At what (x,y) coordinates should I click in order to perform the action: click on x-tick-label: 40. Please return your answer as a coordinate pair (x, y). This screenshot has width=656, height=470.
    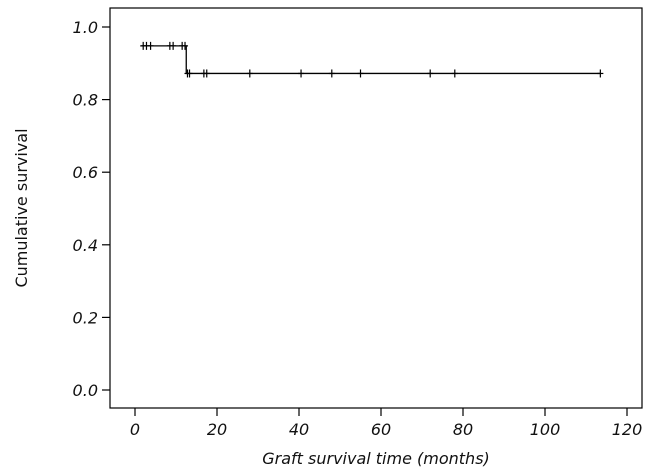
    Looking at the image, I should click on (299, 429).